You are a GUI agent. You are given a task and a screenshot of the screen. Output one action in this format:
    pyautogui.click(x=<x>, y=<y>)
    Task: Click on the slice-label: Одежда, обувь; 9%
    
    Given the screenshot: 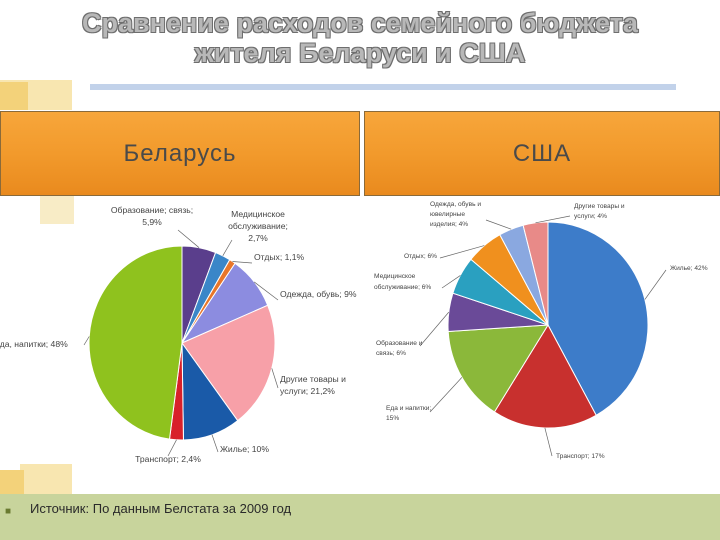 What is the action you would take?
    pyautogui.click(x=318, y=294)
    